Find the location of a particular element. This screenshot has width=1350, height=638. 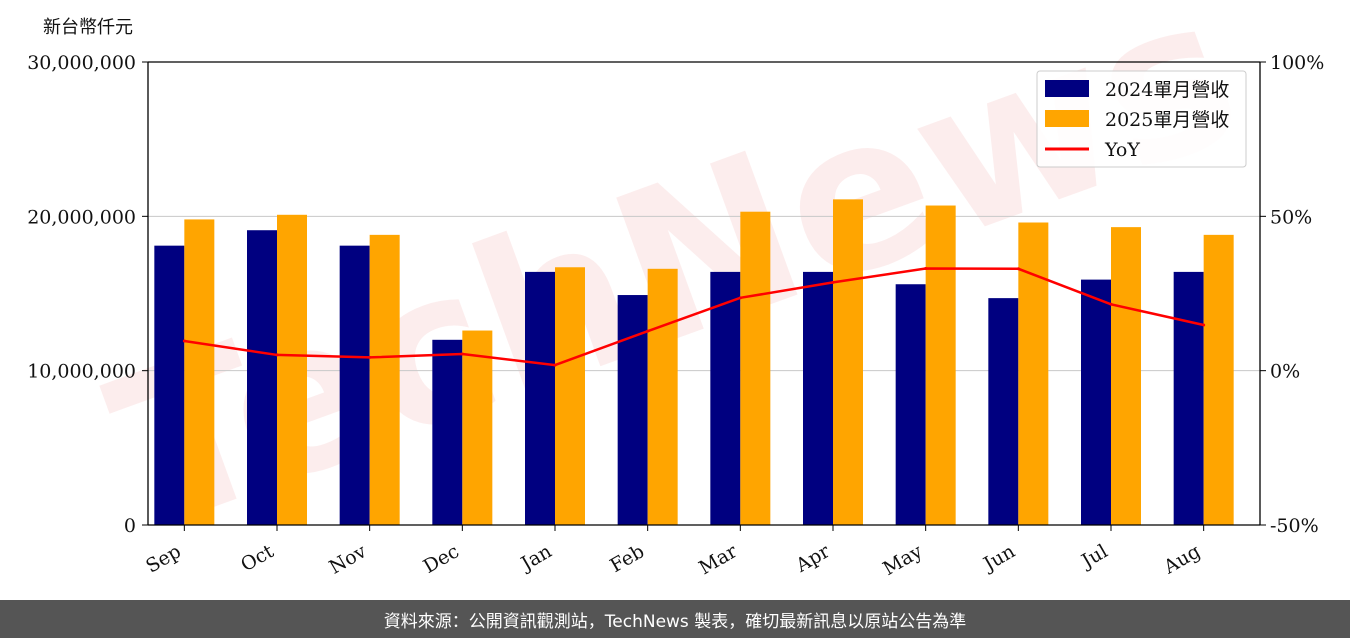

bar-2025-nov is located at coordinates (384, 379).